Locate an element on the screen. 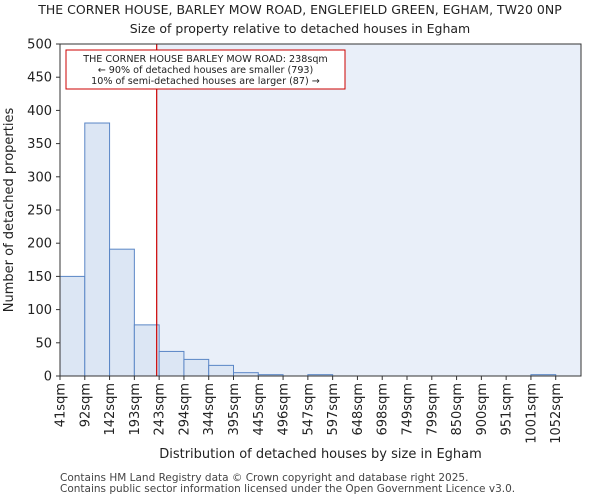 The width and height of the screenshot is (600, 500). y-tick-label: 250 is located at coordinates (39, 211).